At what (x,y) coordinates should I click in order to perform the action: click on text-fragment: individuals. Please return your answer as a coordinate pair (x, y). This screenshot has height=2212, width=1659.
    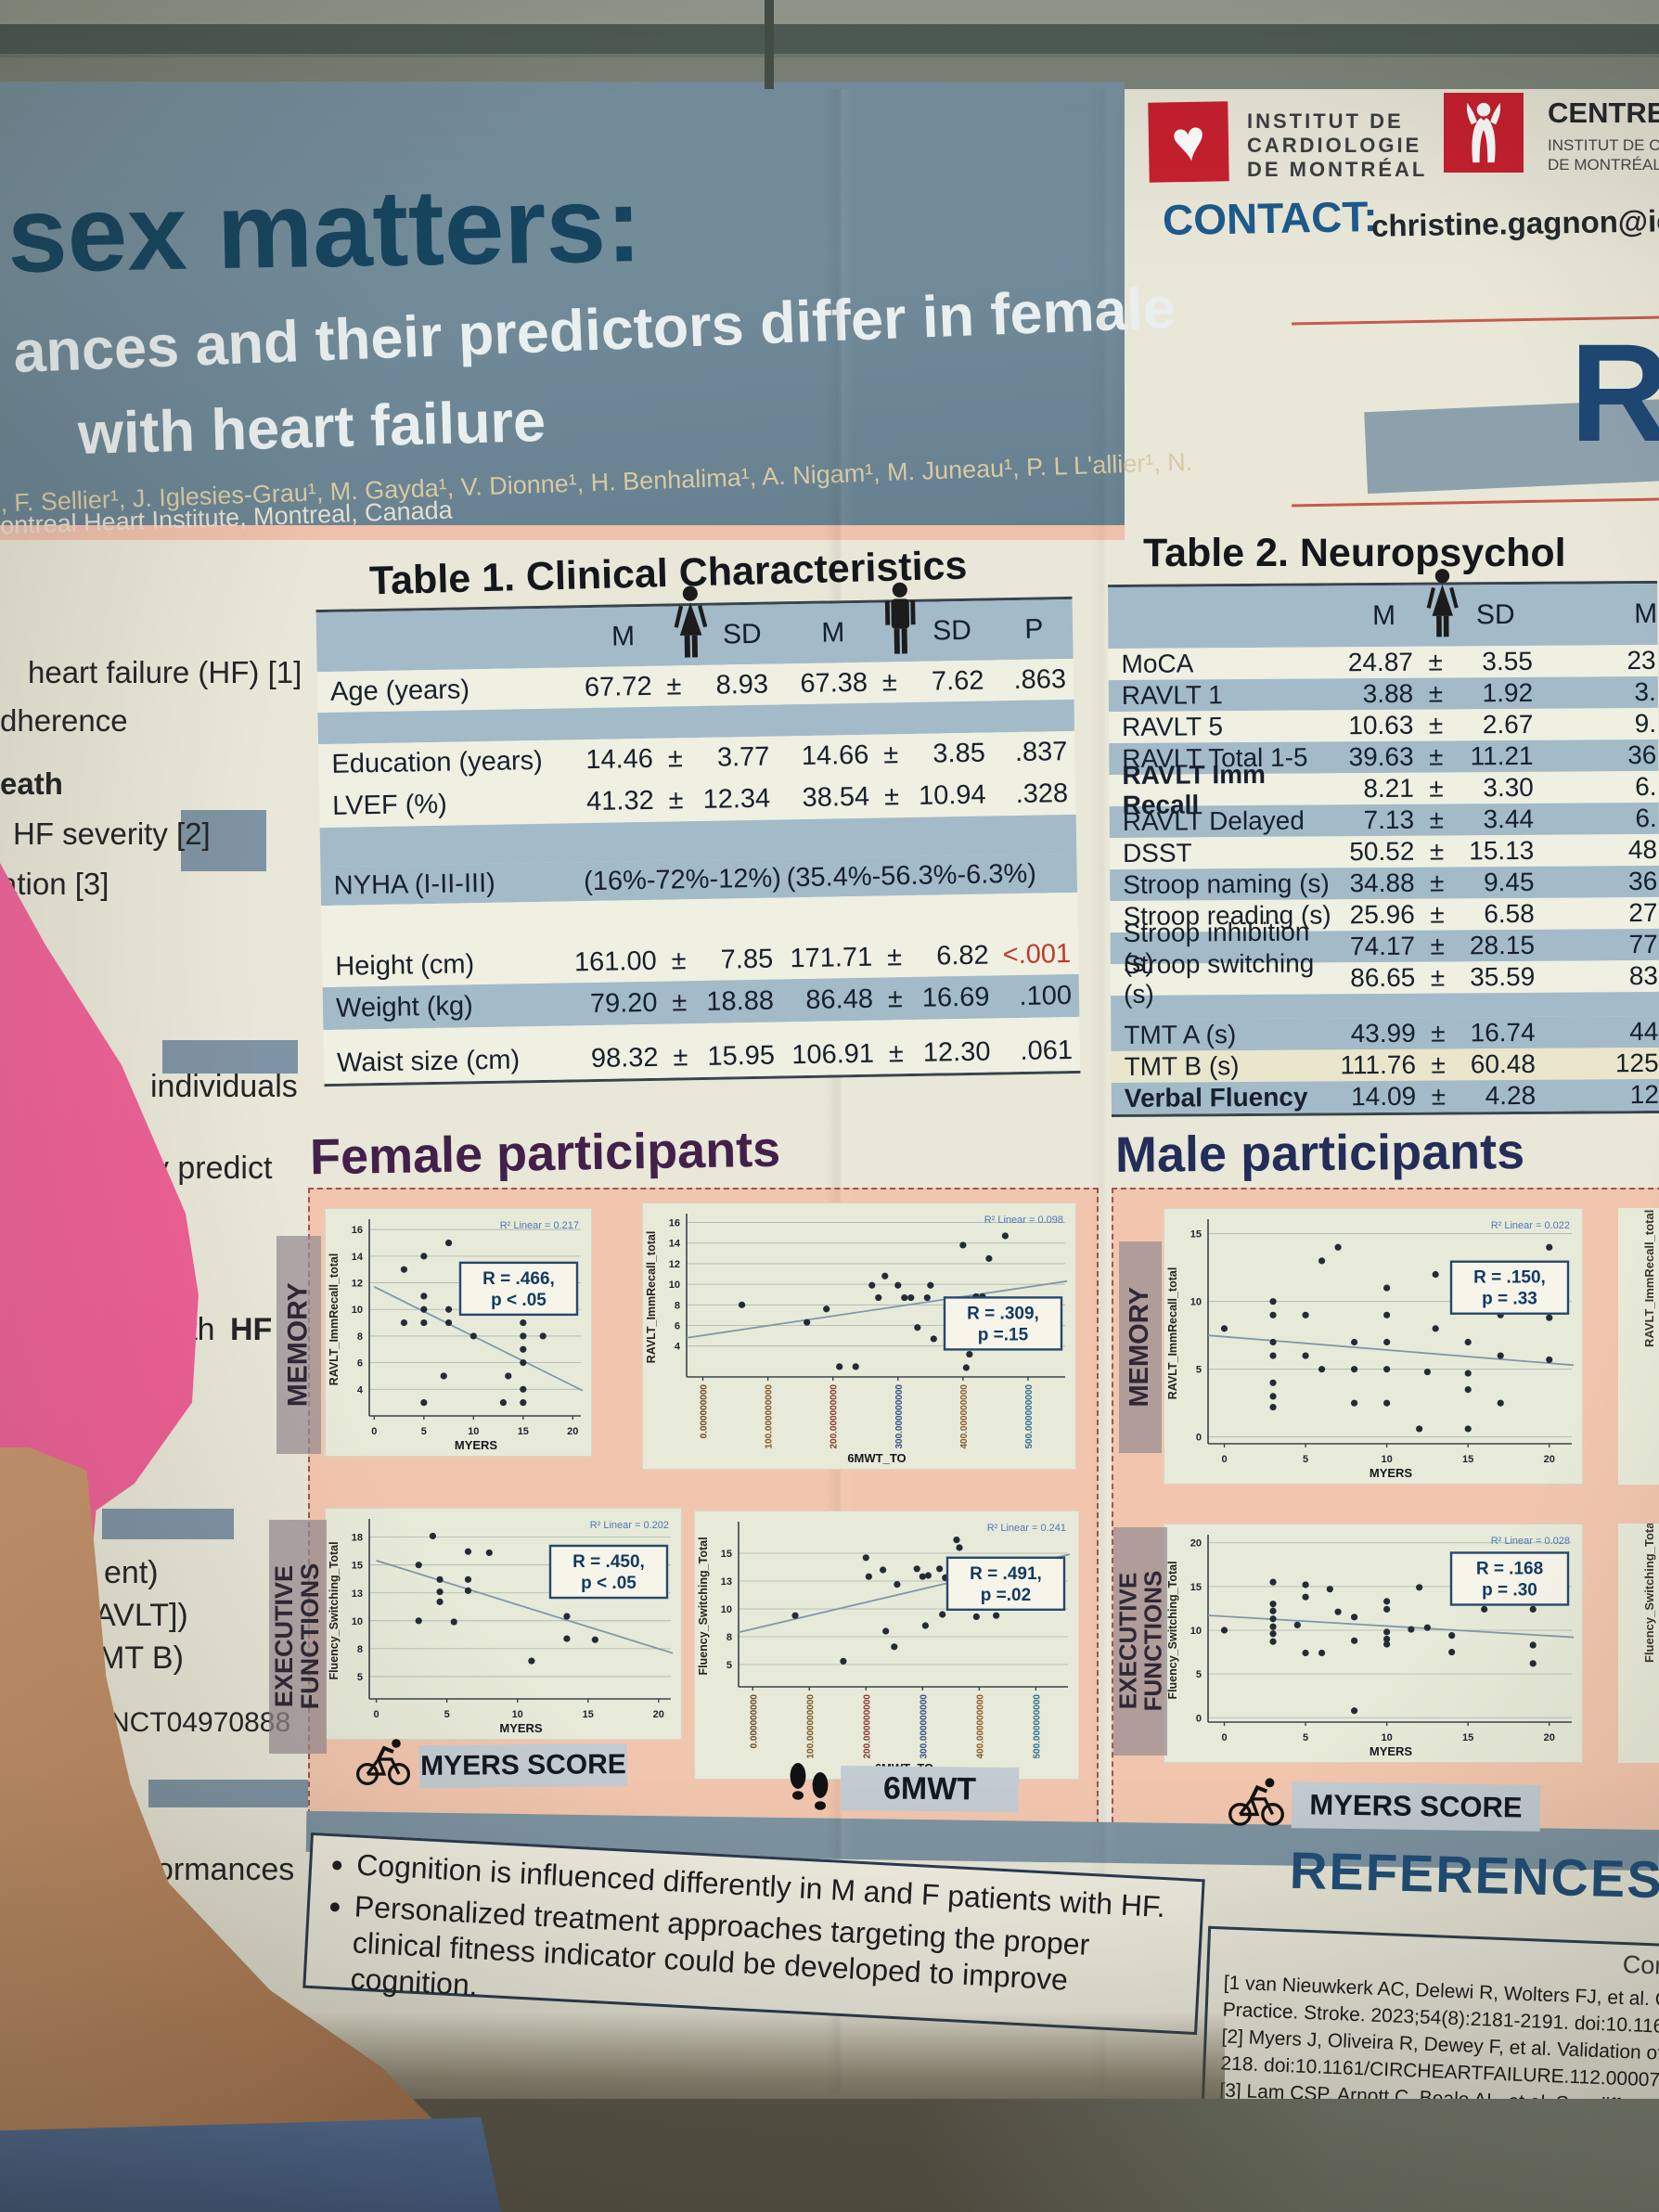
    Looking at the image, I should click on (224, 1086).